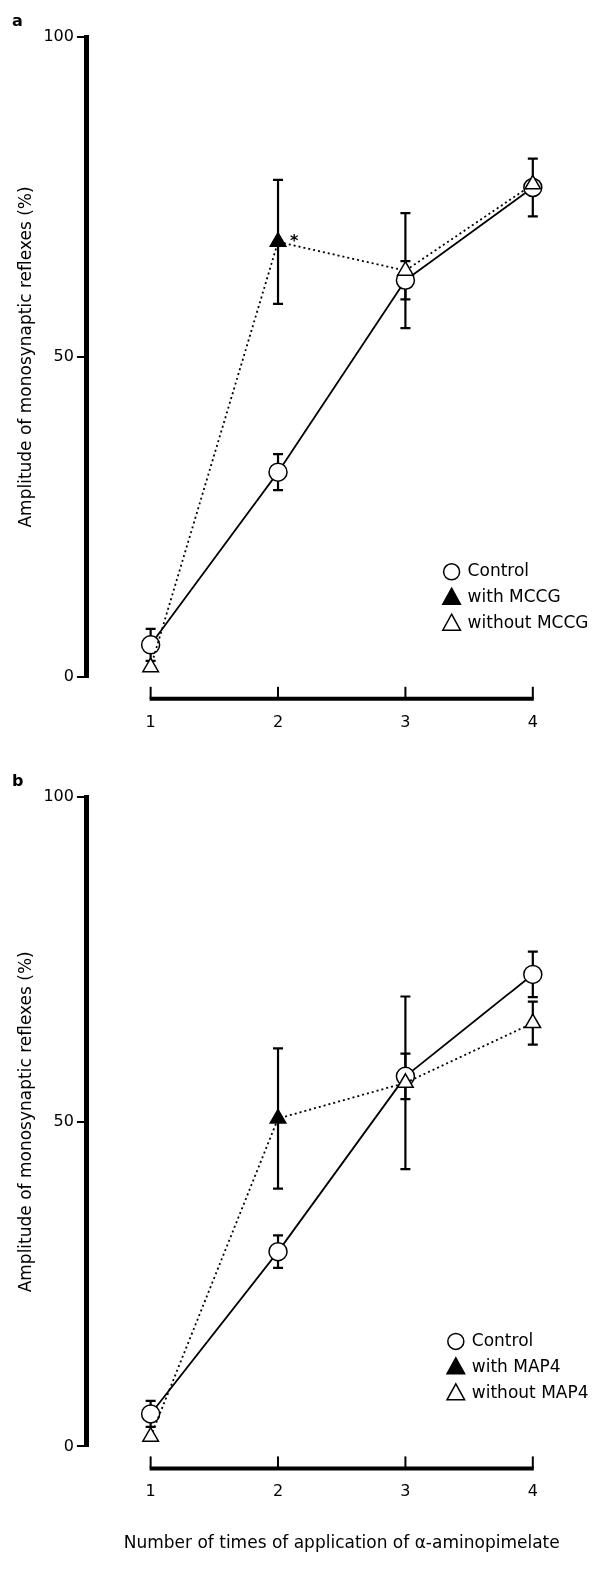 The image size is (615, 1573). Describe the element at coordinates (528, 622) in the screenshot. I see `legend-label: without MCCG` at that location.